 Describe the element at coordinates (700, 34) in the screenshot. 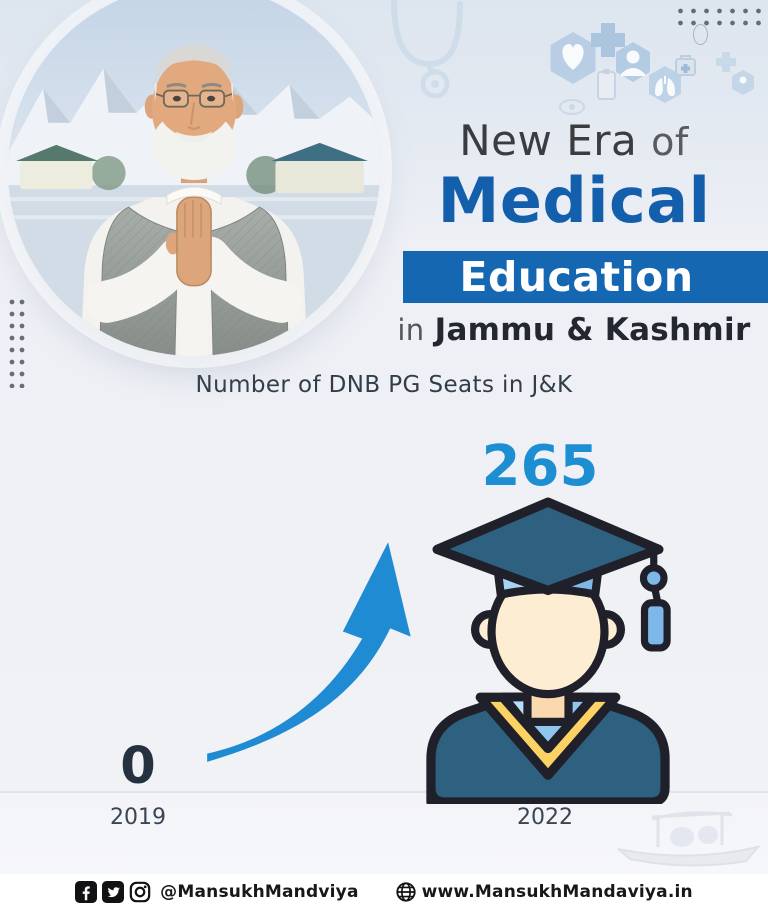

I see `ellipse-decor` at that location.